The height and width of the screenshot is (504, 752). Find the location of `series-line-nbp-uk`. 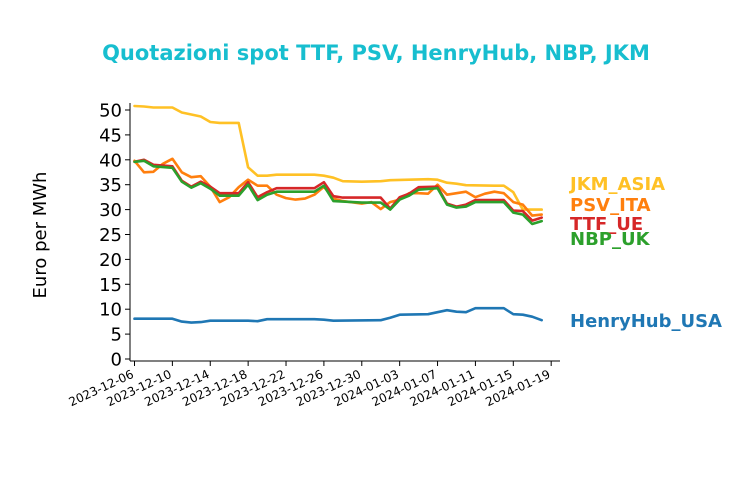

series-line-nbp-uk is located at coordinates (338, 192).